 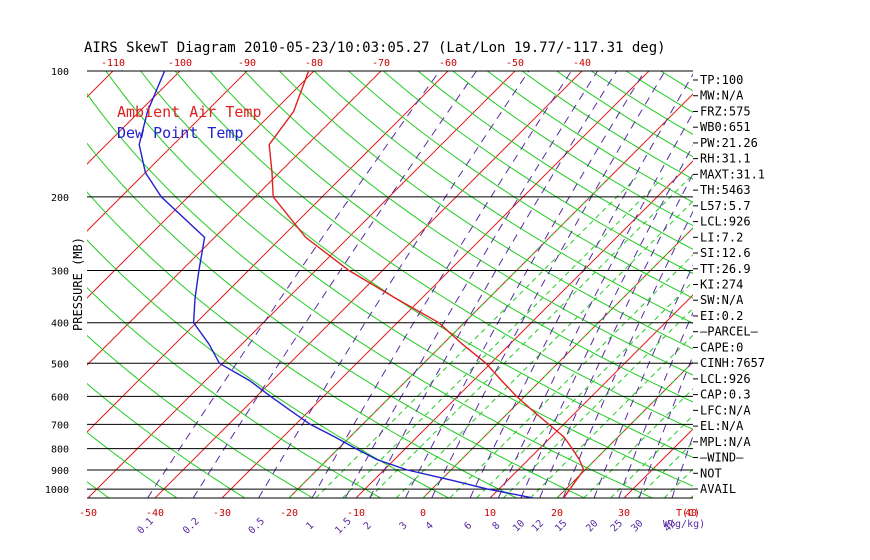 I want to click on stats-item: WB0:651, so click(x=725, y=127).